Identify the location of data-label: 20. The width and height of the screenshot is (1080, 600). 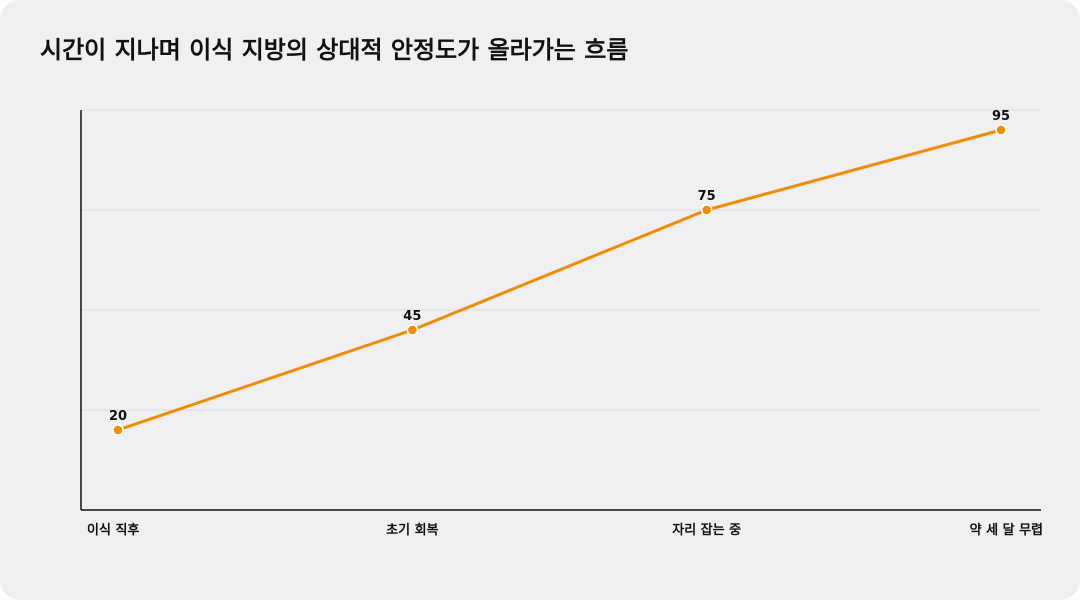
(118, 416).